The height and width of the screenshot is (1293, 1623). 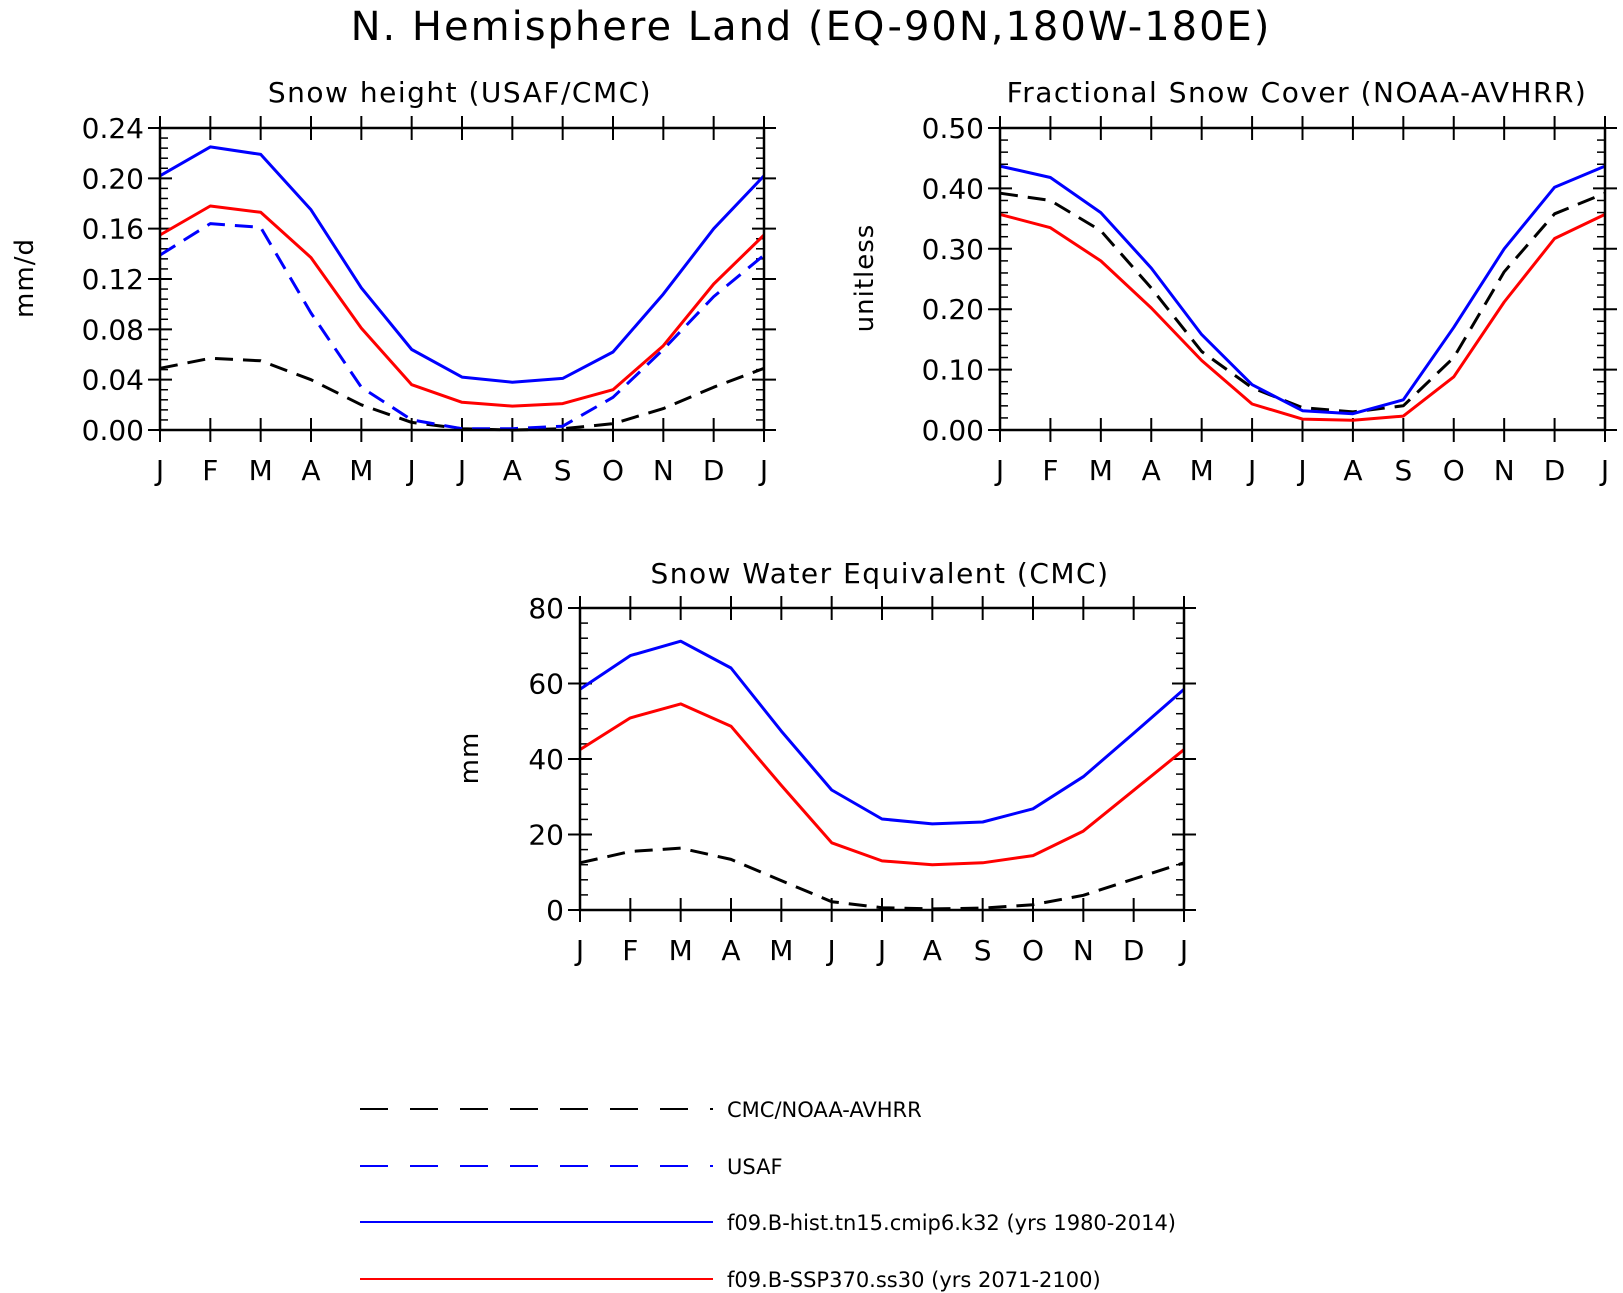 I want to click on panel-title: Snow Water Equivalent (CMC), so click(x=879, y=573).